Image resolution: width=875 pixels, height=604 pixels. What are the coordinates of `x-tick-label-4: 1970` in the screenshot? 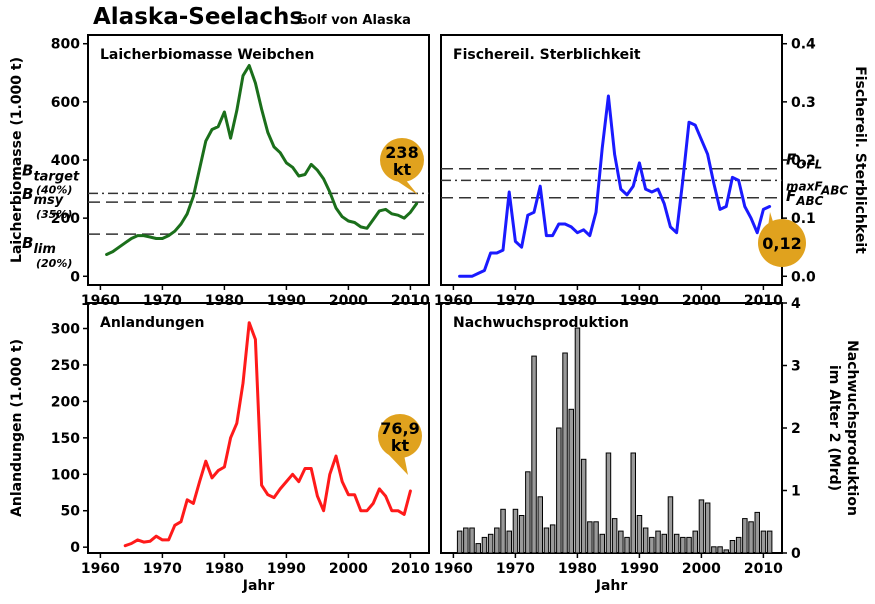 It's located at (515, 569).